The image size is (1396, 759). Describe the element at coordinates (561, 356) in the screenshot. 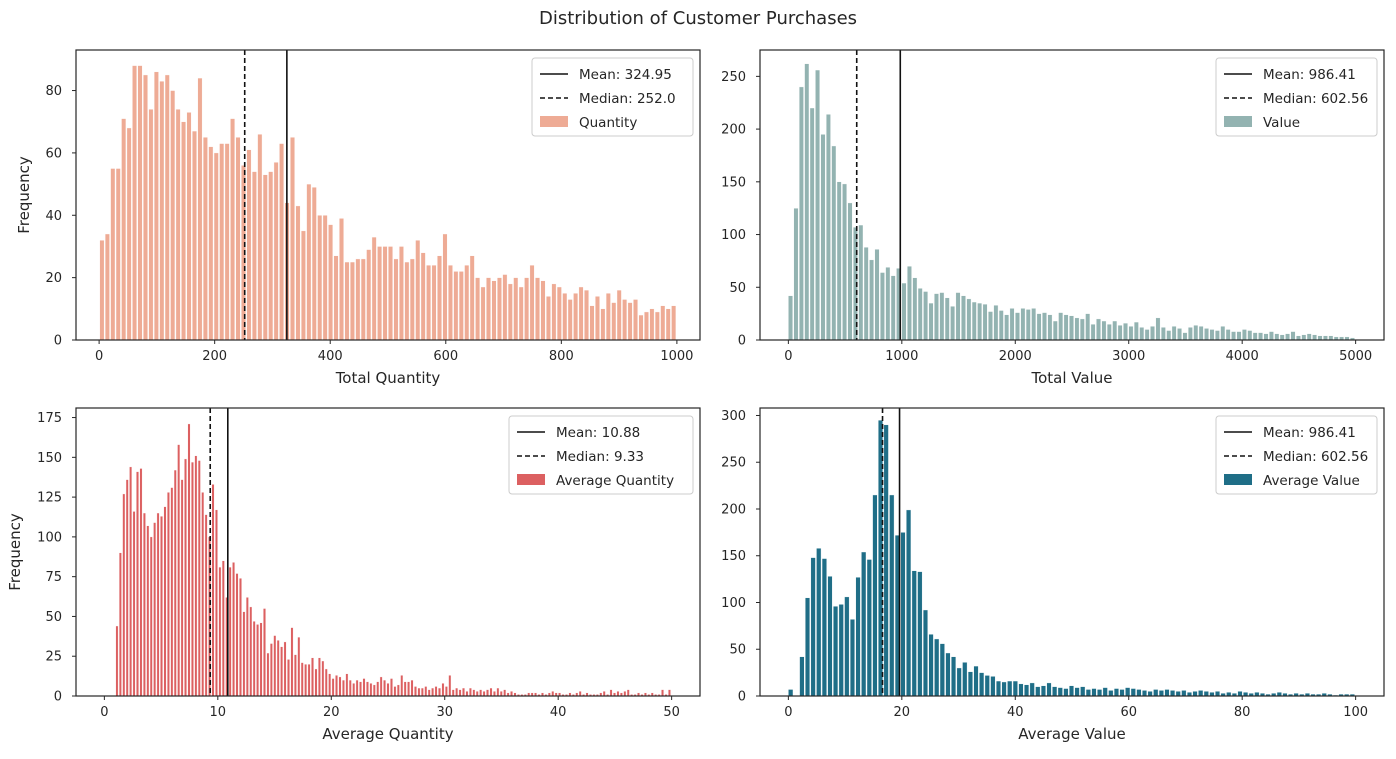

I see `x-tick-label: 800` at that location.